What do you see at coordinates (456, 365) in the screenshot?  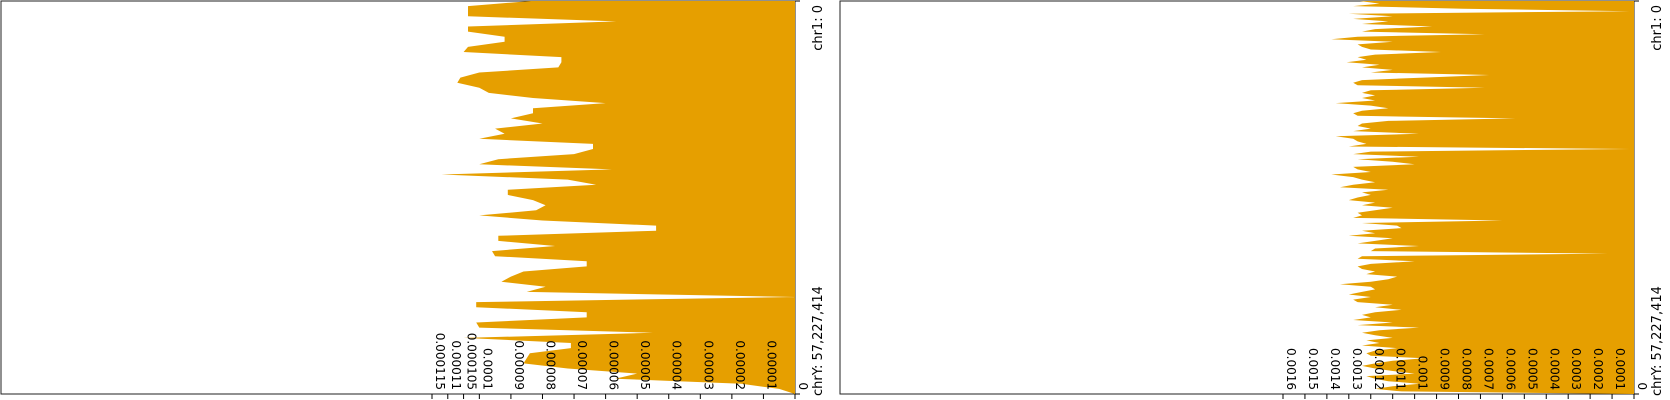 I see `y-tick-label: 0.00011` at bounding box center [456, 365].